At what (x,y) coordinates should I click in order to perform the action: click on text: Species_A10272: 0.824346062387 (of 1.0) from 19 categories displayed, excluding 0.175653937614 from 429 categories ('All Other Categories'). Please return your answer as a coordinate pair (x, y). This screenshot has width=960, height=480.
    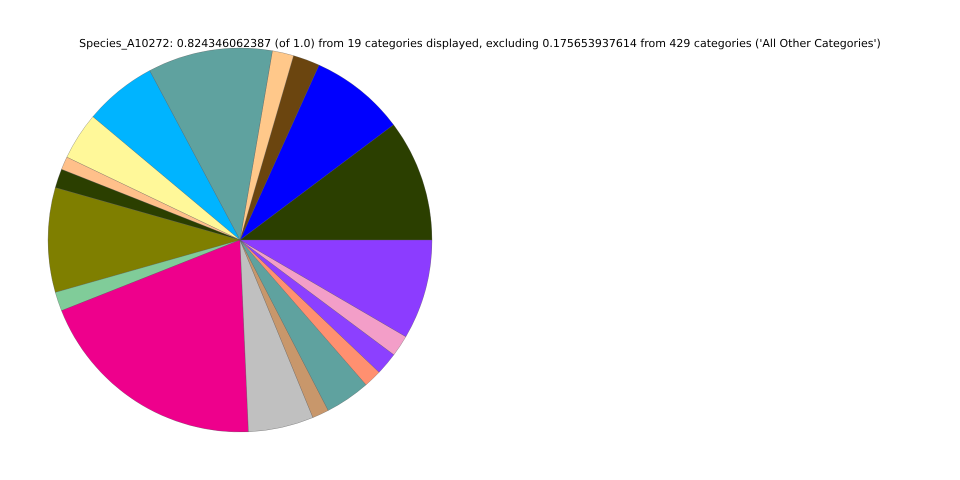
    Looking at the image, I should click on (480, 43).